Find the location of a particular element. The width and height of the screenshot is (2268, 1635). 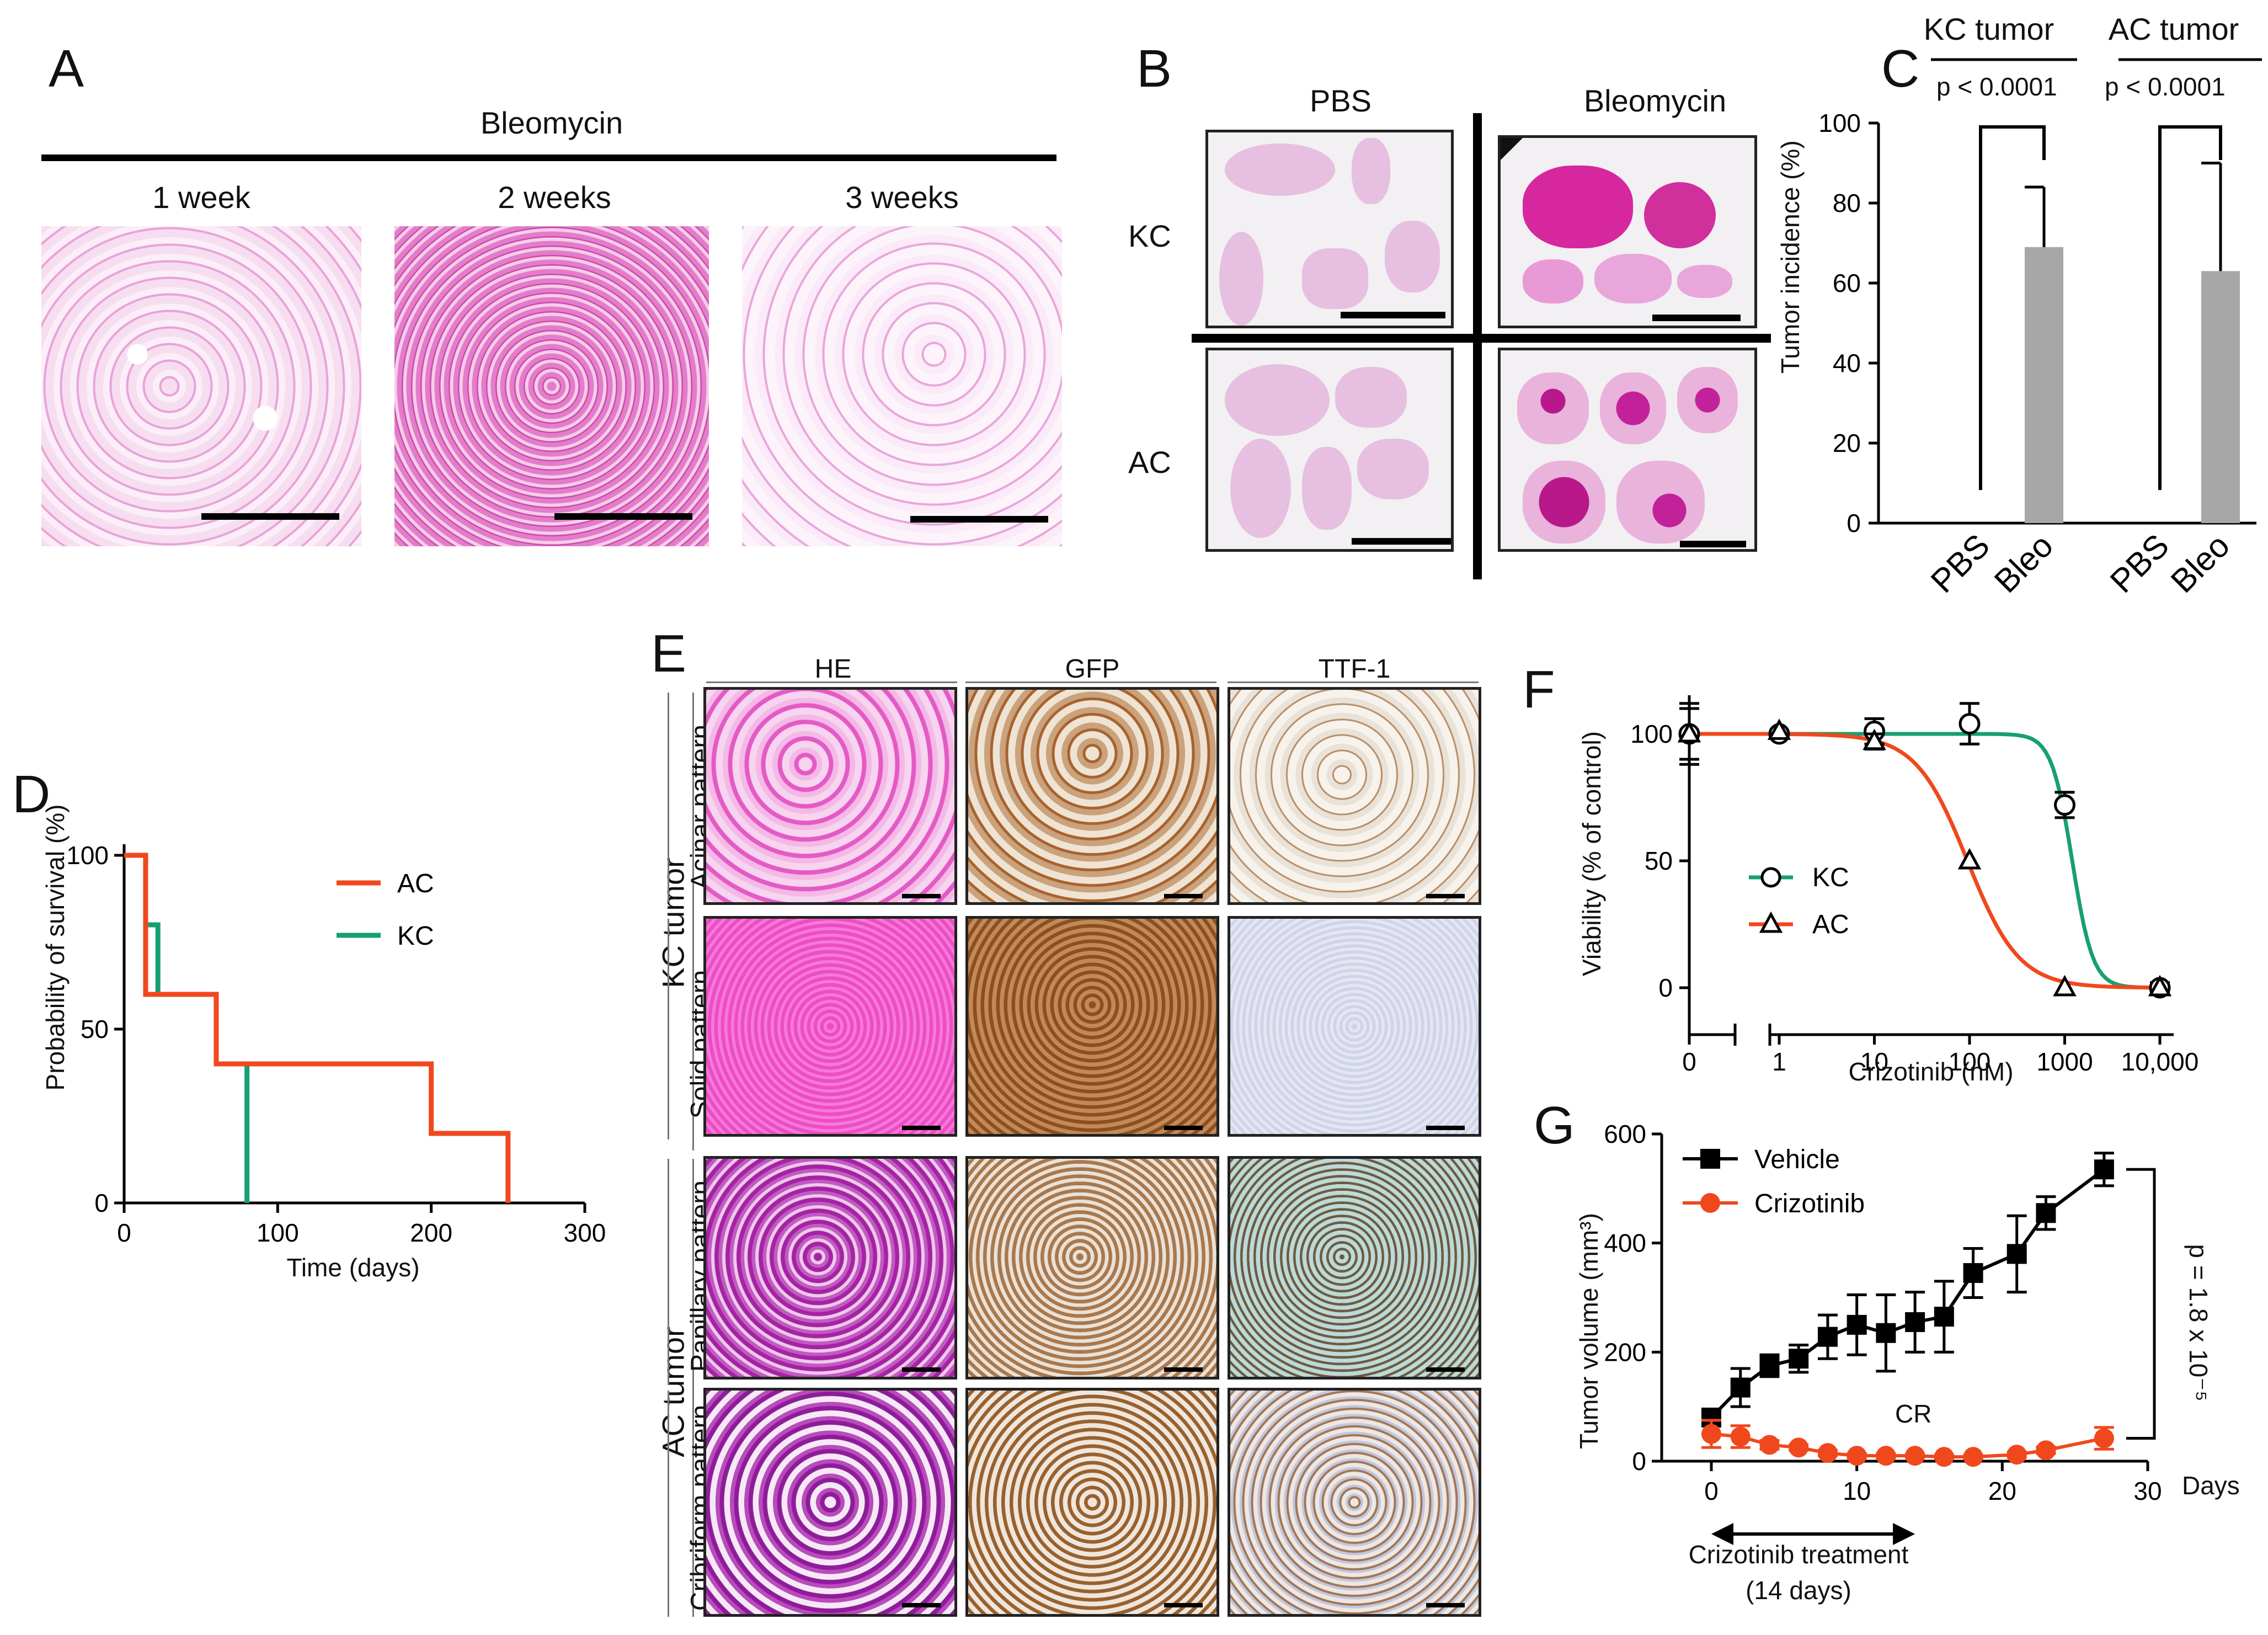

treatment-arrow-head-left is located at coordinates (1722, 1534).